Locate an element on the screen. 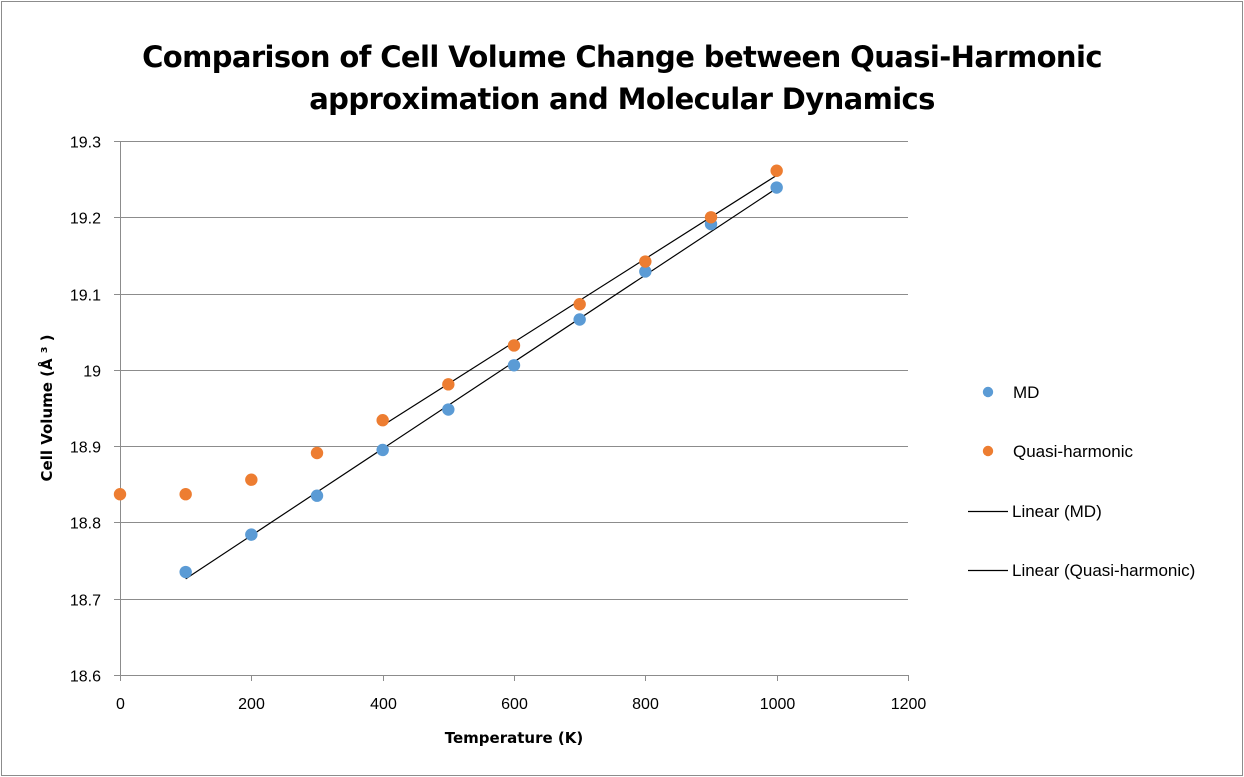  legend-item-quasi-harmonic: Quasi-harmonic is located at coordinates (1057, 451).